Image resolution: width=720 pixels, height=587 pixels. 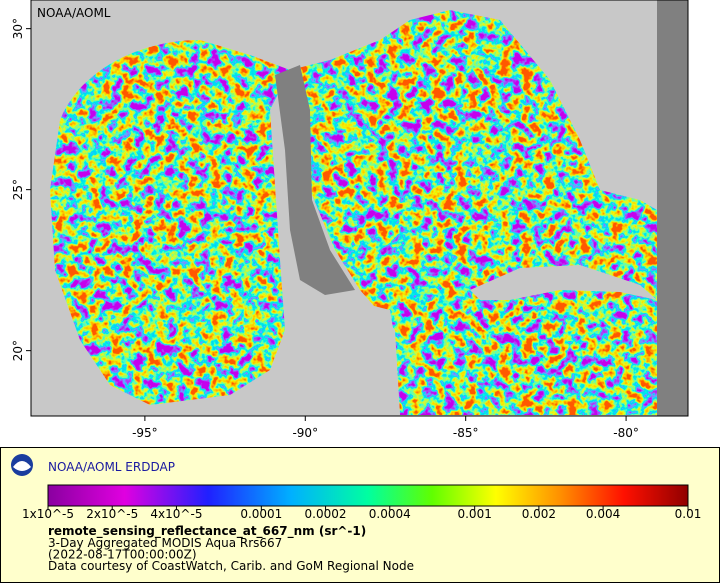 What do you see at coordinates (320, 357) in the screenshot?
I see `yucatan` at bounding box center [320, 357].